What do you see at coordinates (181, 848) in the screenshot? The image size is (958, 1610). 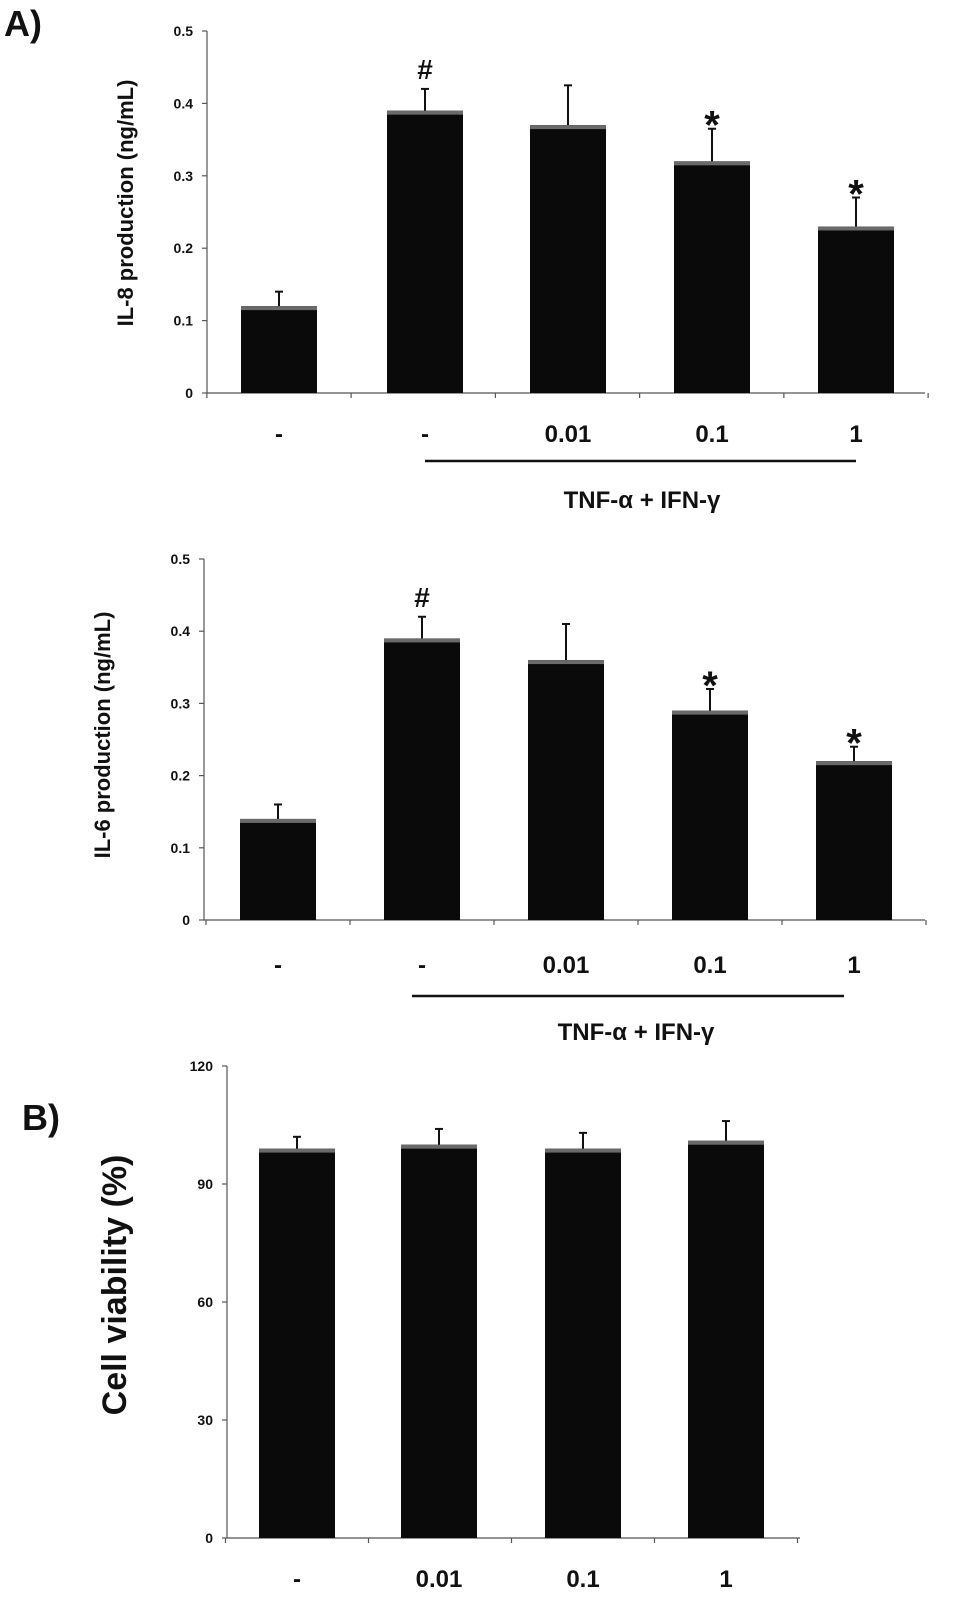 I see `il6-y-tick-label: 0.1` at bounding box center [181, 848].